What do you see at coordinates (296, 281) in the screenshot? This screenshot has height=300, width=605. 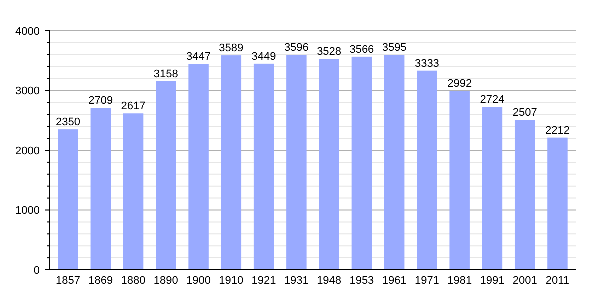 I see `x-tick-label: 1931` at bounding box center [296, 281].